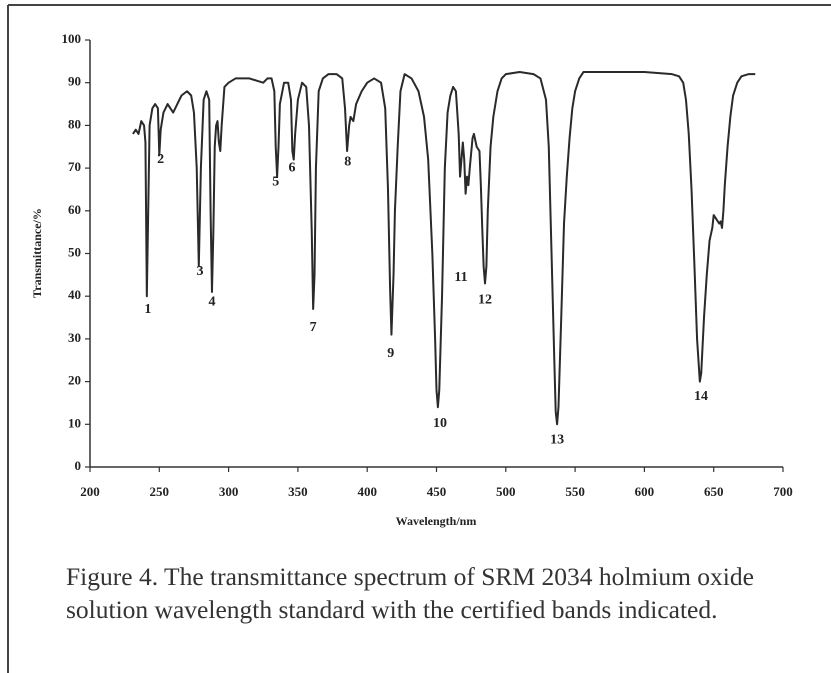  What do you see at coordinates (74, 337) in the screenshot?
I see `y-tick-label: 30` at bounding box center [74, 337].